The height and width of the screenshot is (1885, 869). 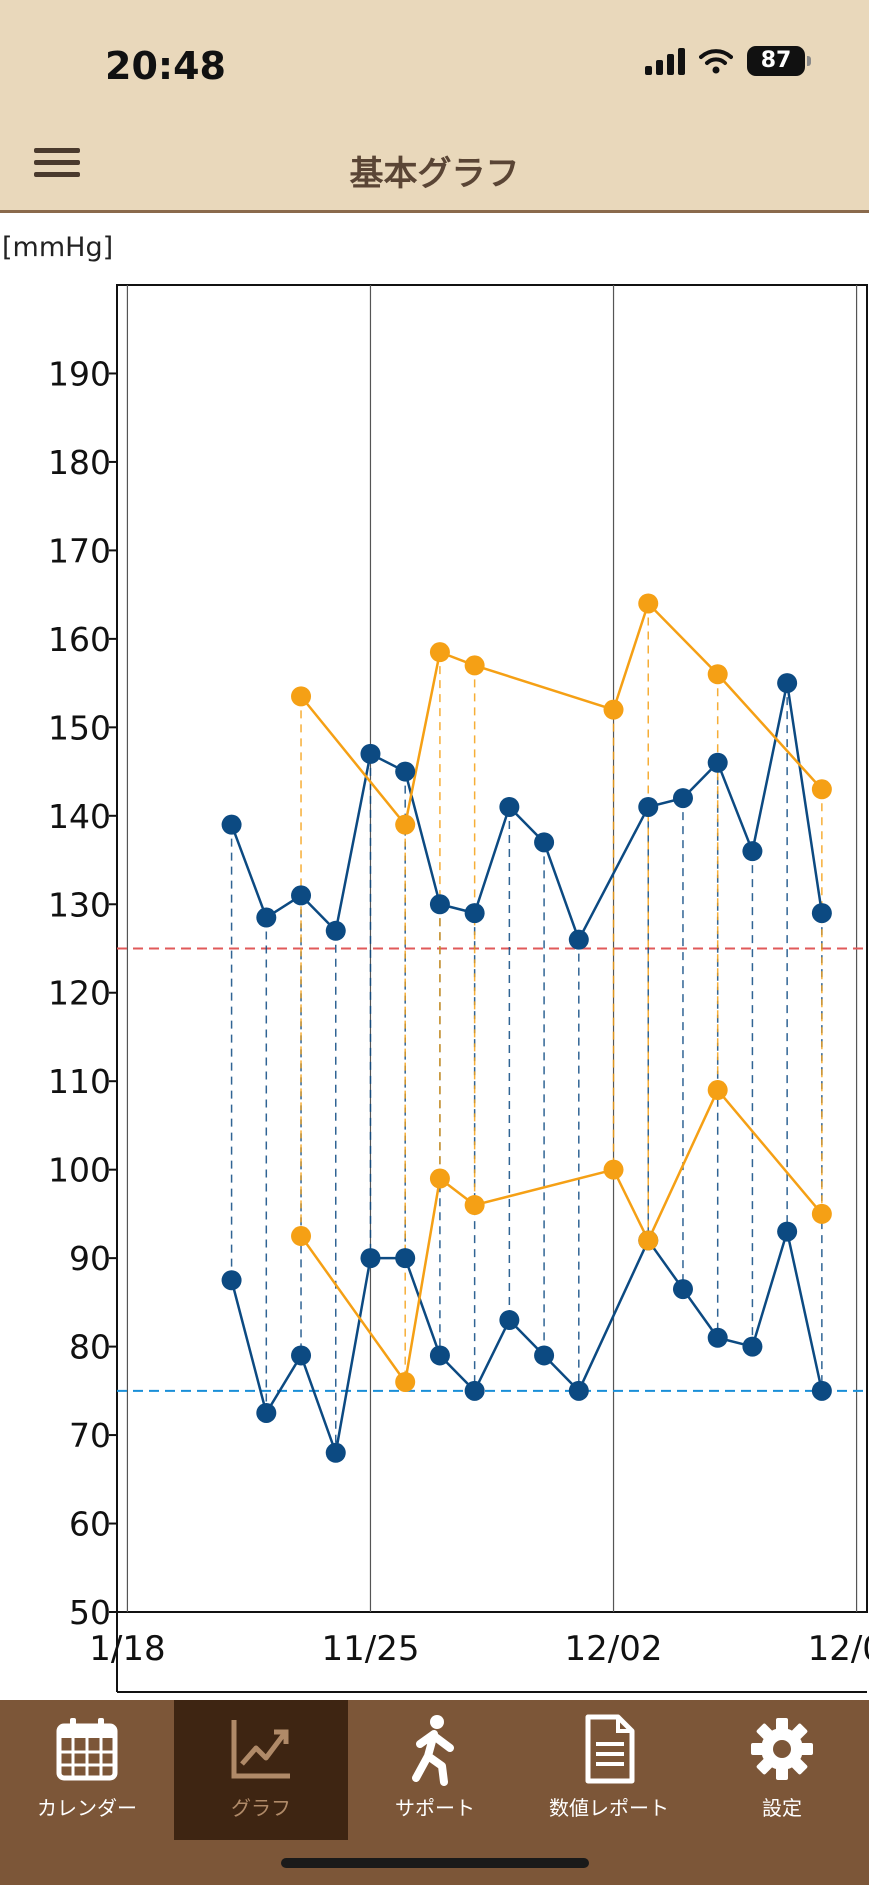 I want to click on x-tick-label: 11/25, so click(x=370, y=1649).